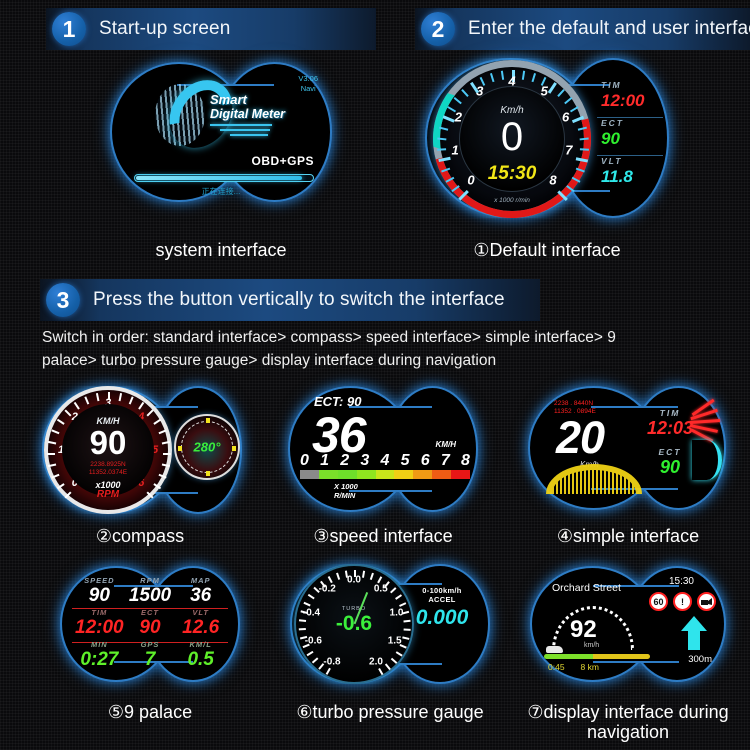 This screenshot has height=750, width=750. I want to click on warning-icon: !, so click(682, 601).